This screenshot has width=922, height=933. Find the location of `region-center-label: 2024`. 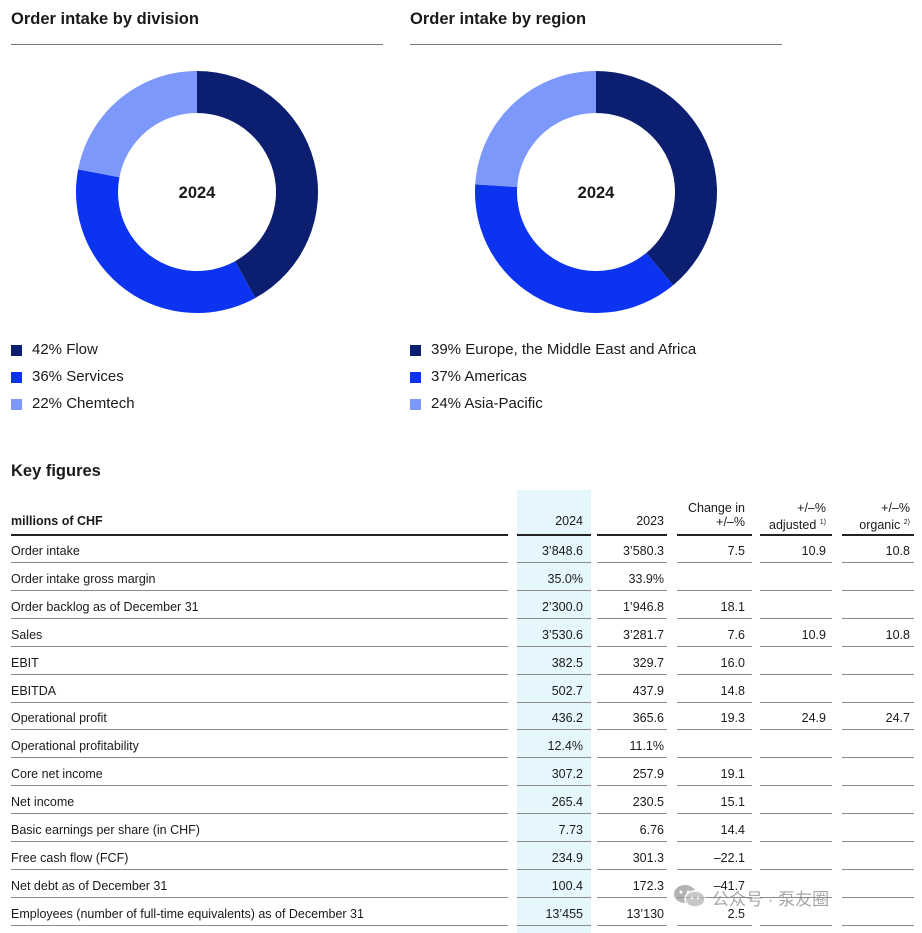

region-center-label: 2024 is located at coordinates (597, 193).